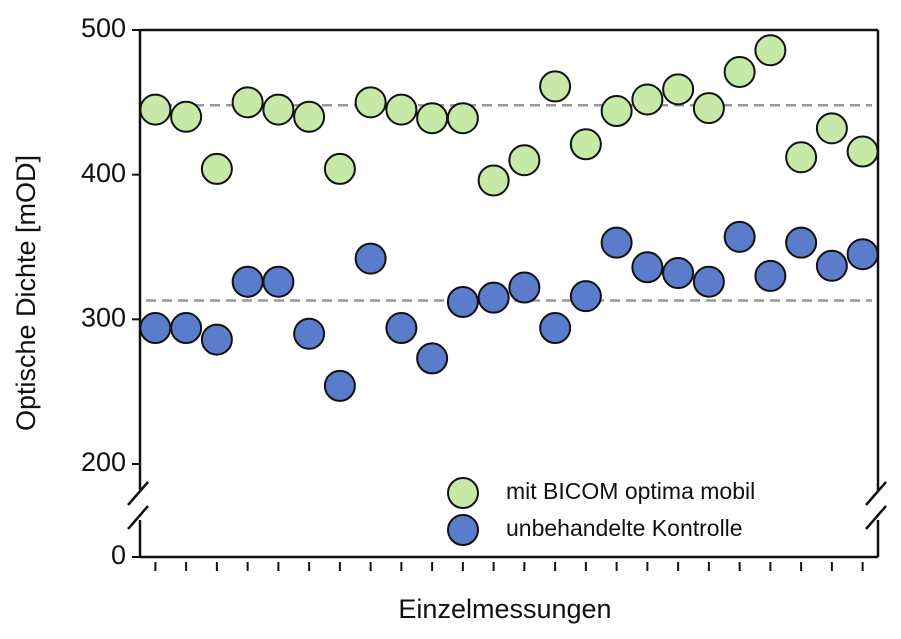 The width and height of the screenshot is (901, 639). I want to click on y-tick-label: 500, so click(103, 28).